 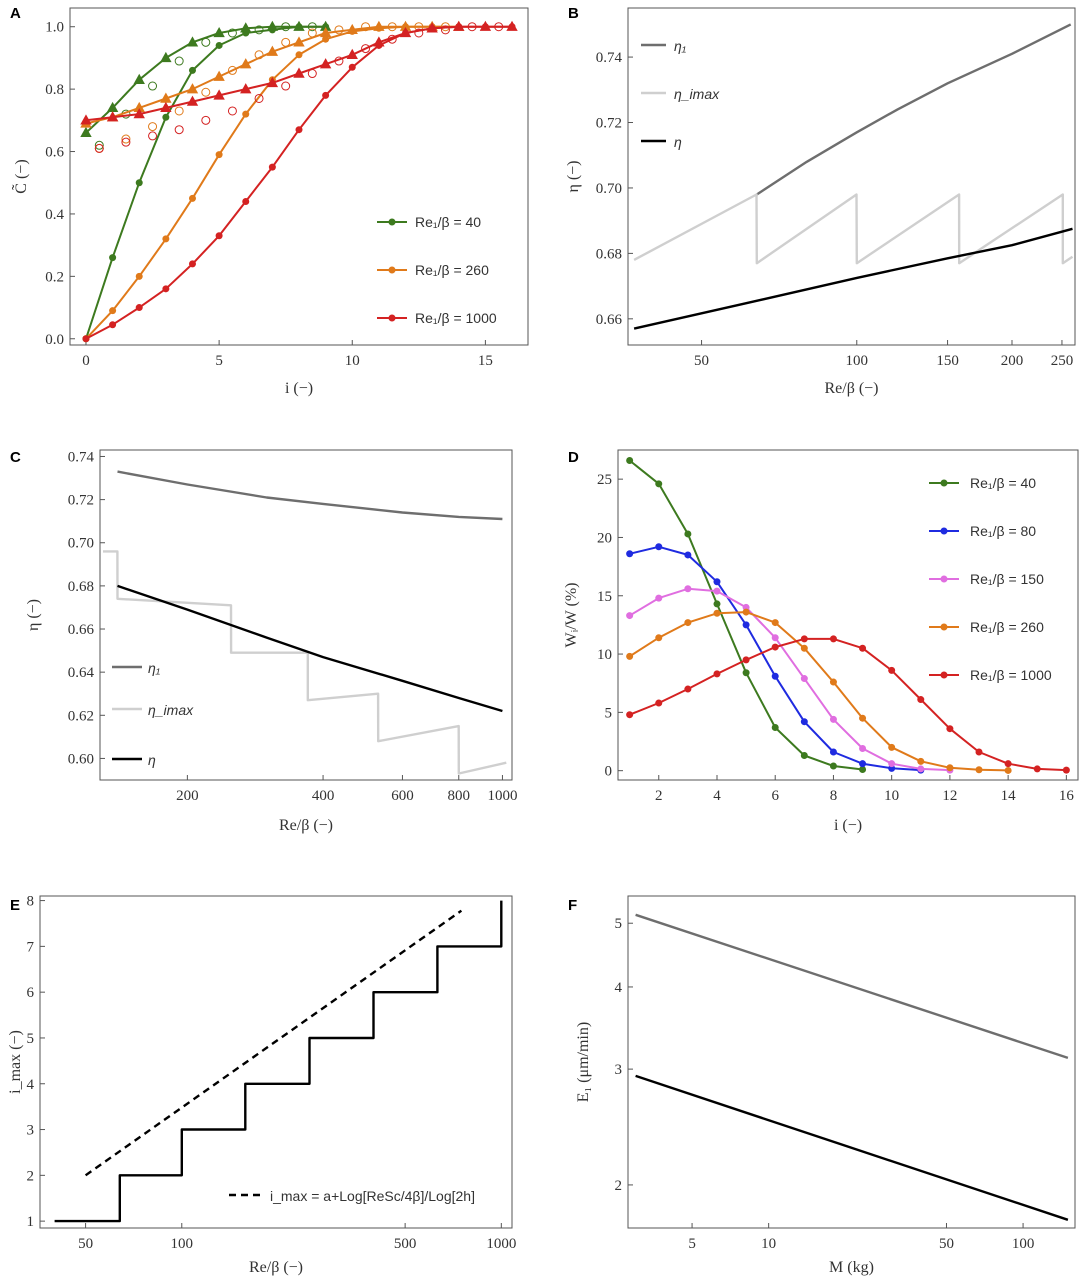 What do you see at coordinates (604, 597) in the screenshot?
I see `y-tick-label: 15` at bounding box center [604, 597].